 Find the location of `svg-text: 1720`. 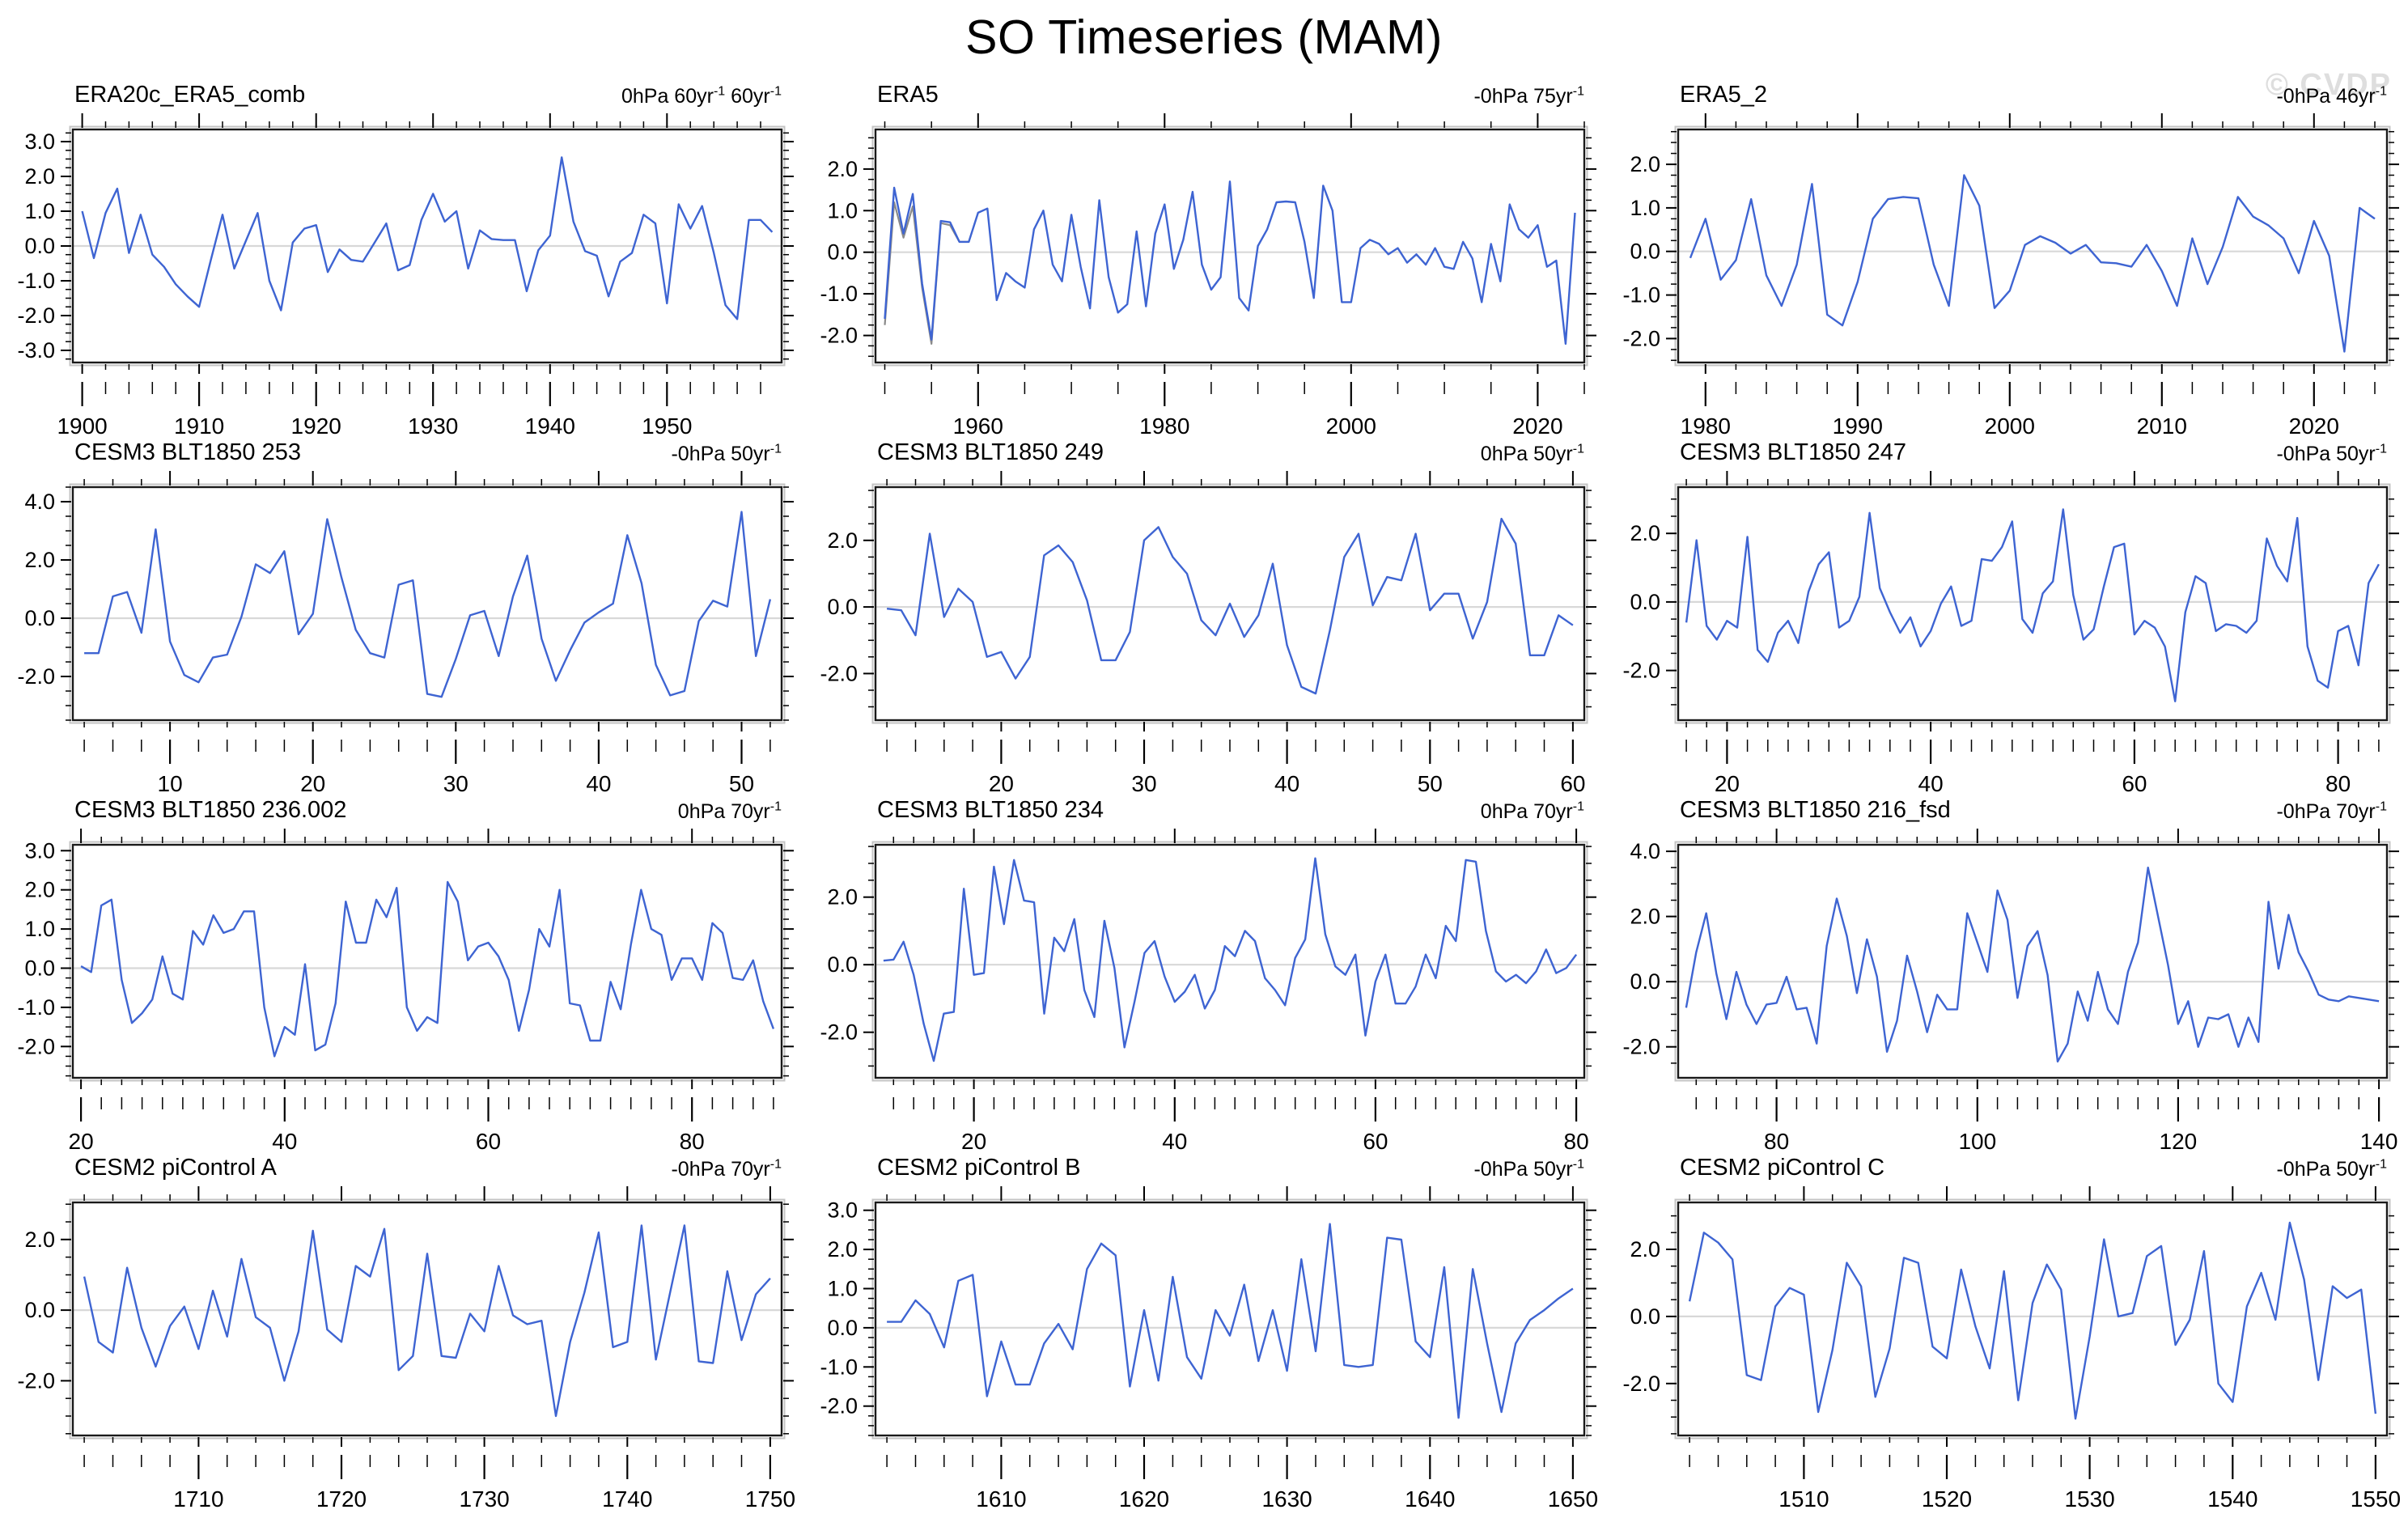

svg-text: 1720 is located at coordinates (341, 1498).